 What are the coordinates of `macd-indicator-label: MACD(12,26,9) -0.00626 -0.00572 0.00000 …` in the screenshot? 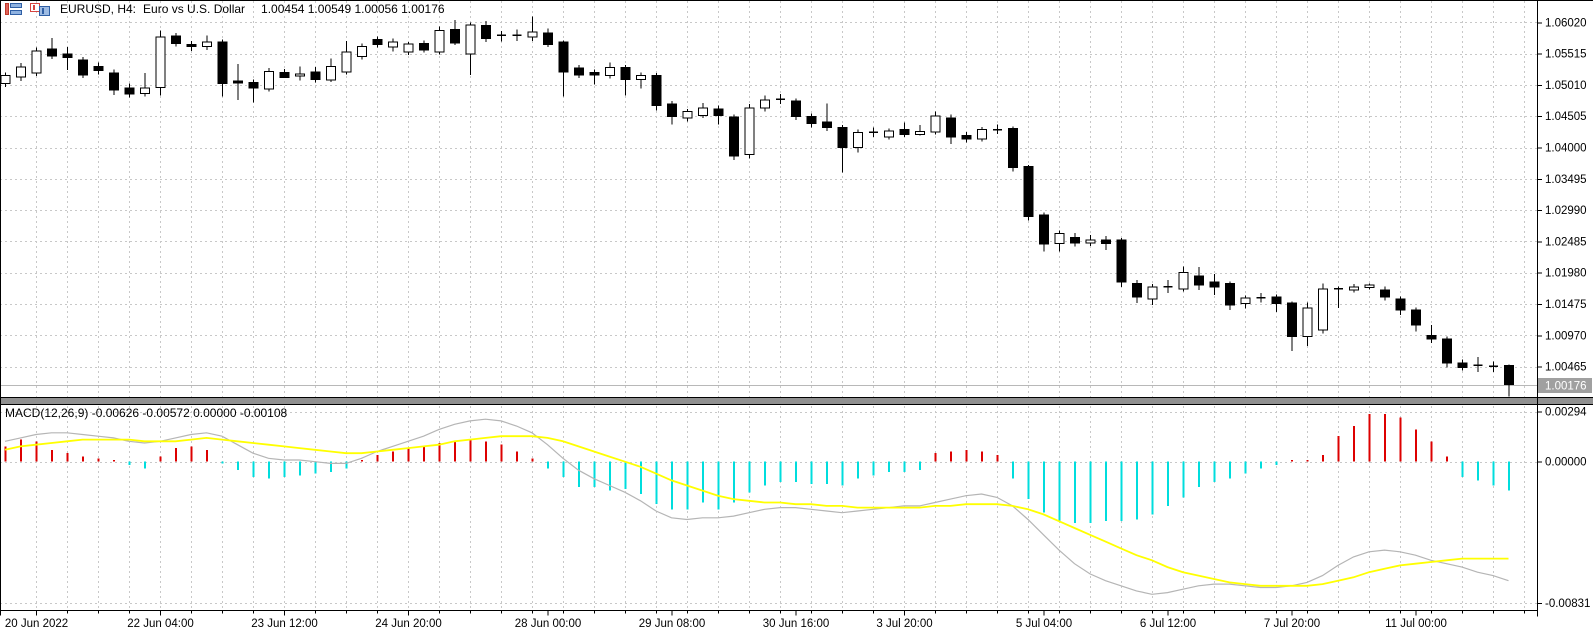 It's located at (146, 413).